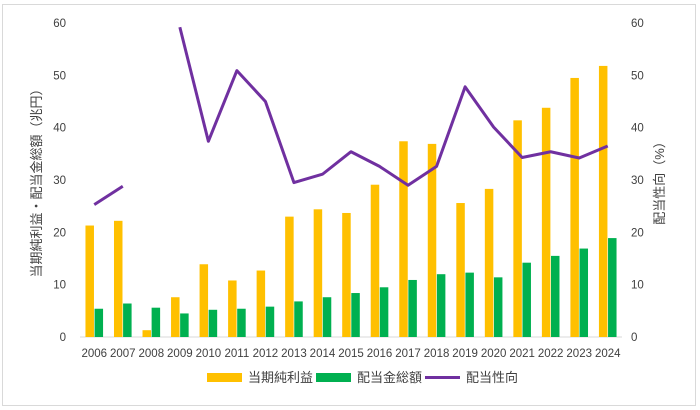 The image size is (700, 410). What do you see at coordinates (634, 338) in the screenshot?
I see `right-tick-label: 0` at bounding box center [634, 338].